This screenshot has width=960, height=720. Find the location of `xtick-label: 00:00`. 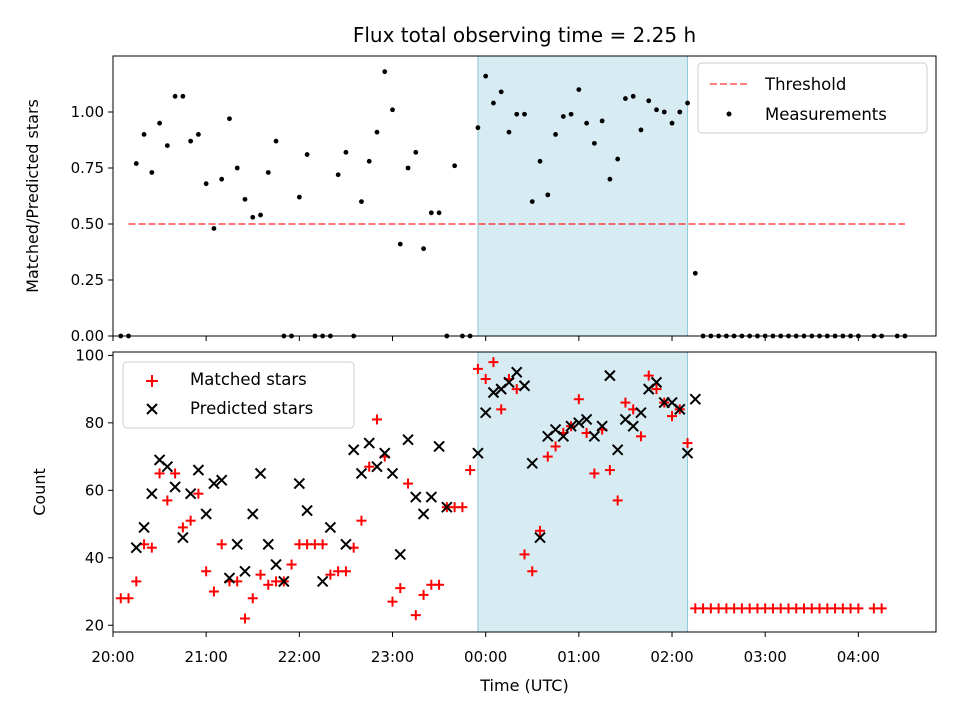

xtick-label: 00:00 is located at coordinates (485, 657).